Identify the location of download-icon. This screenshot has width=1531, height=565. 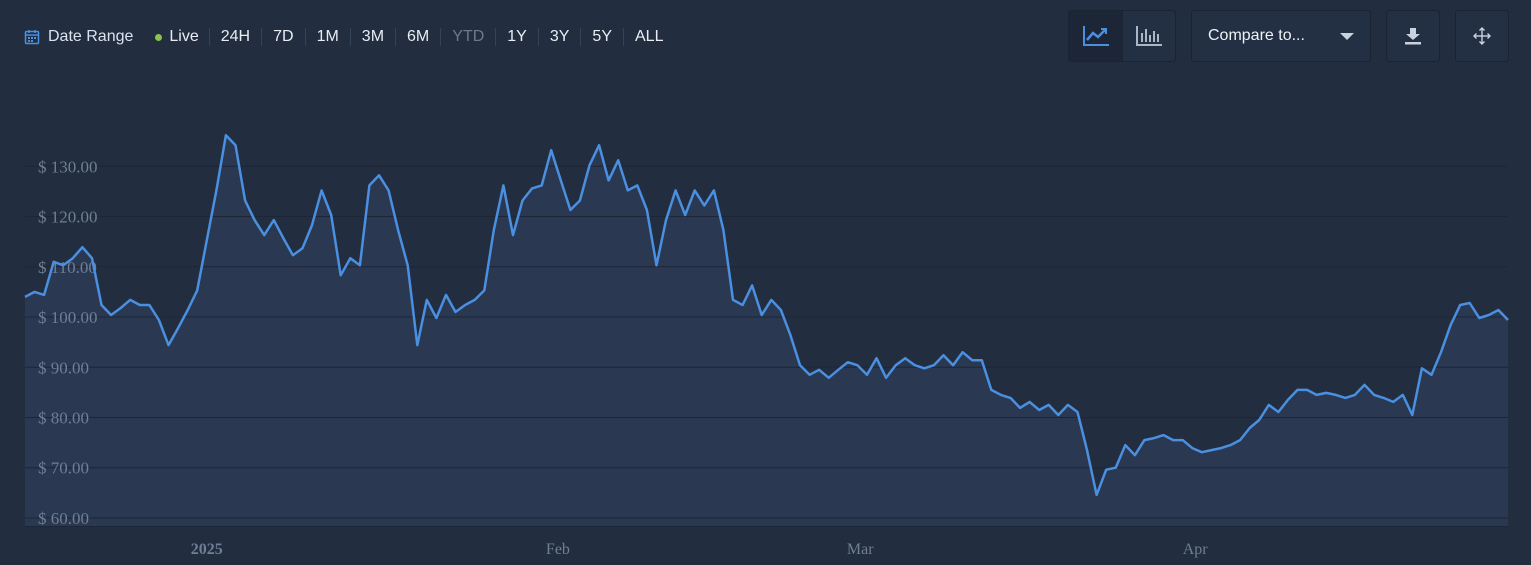
(1413, 36).